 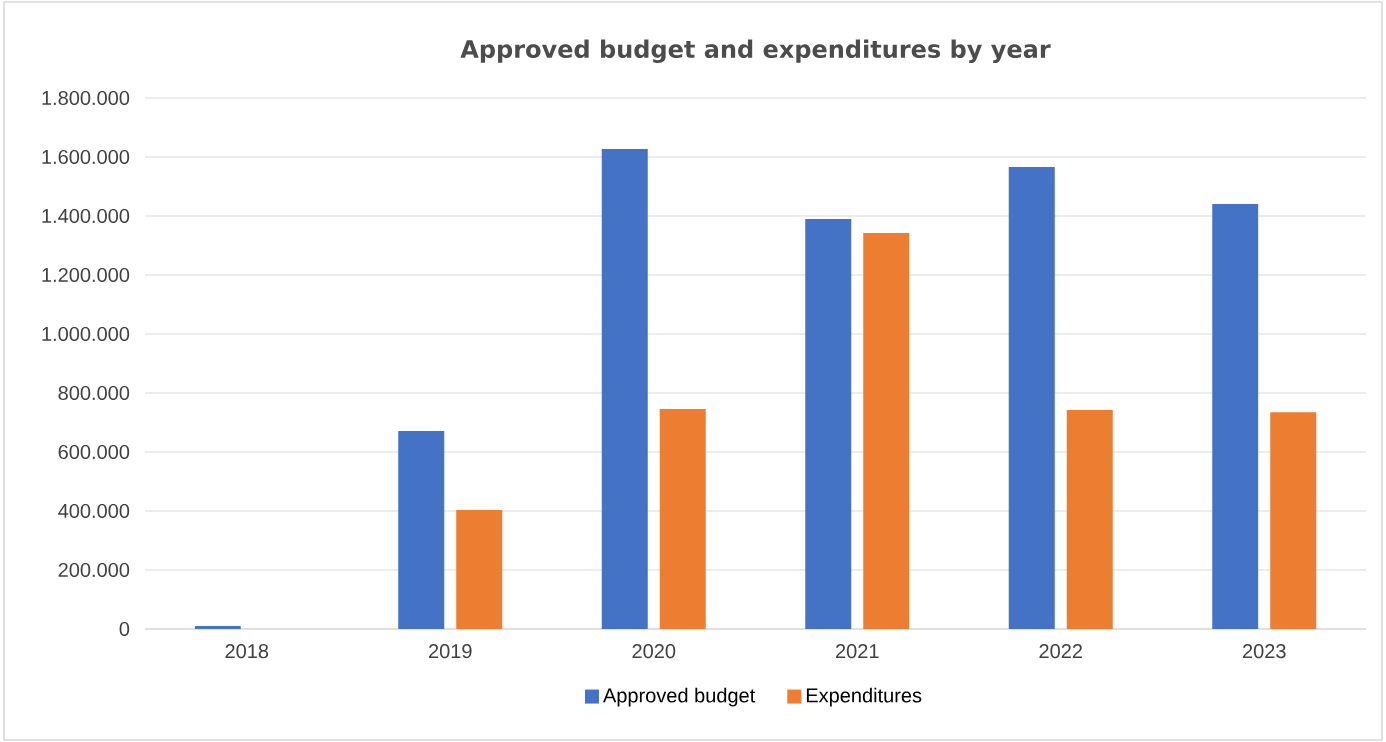 What do you see at coordinates (94, 393) in the screenshot?
I see `y-tick-label: 800.000` at bounding box center [94, 393].